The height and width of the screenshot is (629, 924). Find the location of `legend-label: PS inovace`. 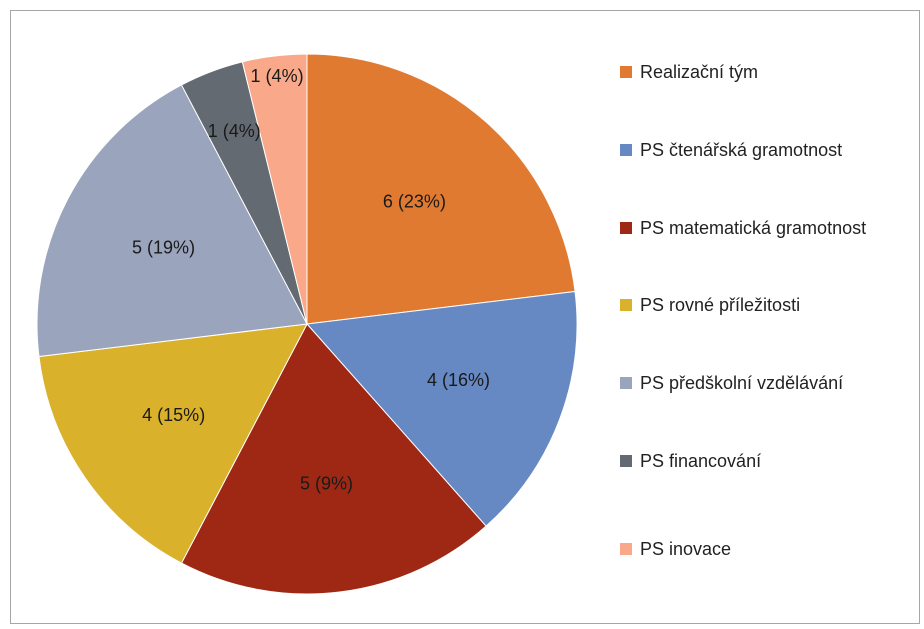

legend-label: PS inovace is located at coordinates (686, 549).